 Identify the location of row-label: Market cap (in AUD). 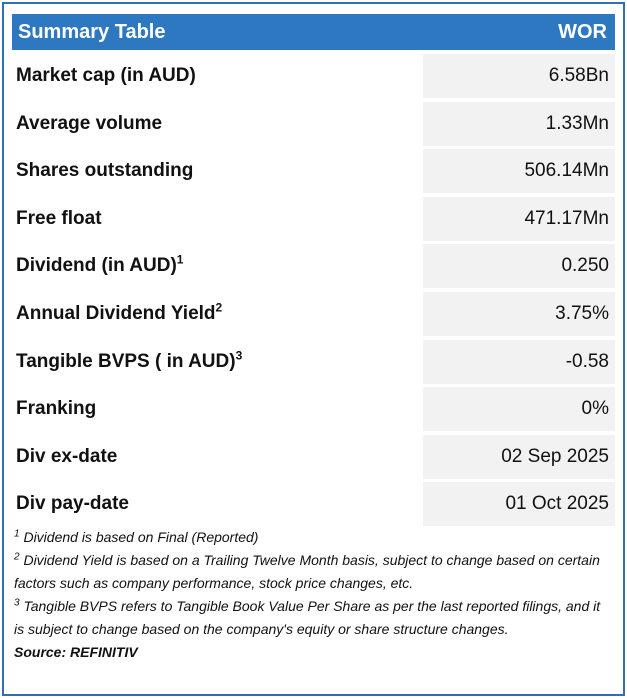
(106, 76).